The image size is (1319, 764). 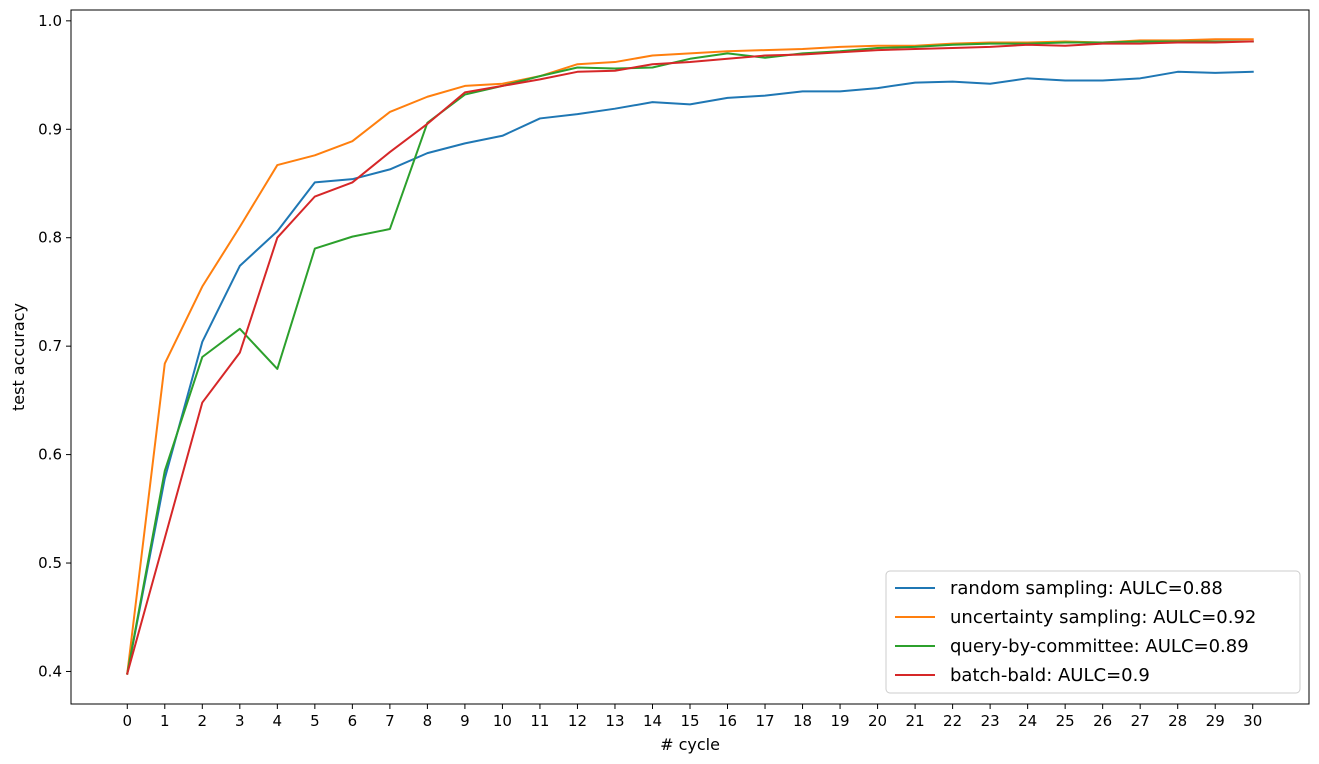 I want to click on legend-box, so click(x=1093, y=632).